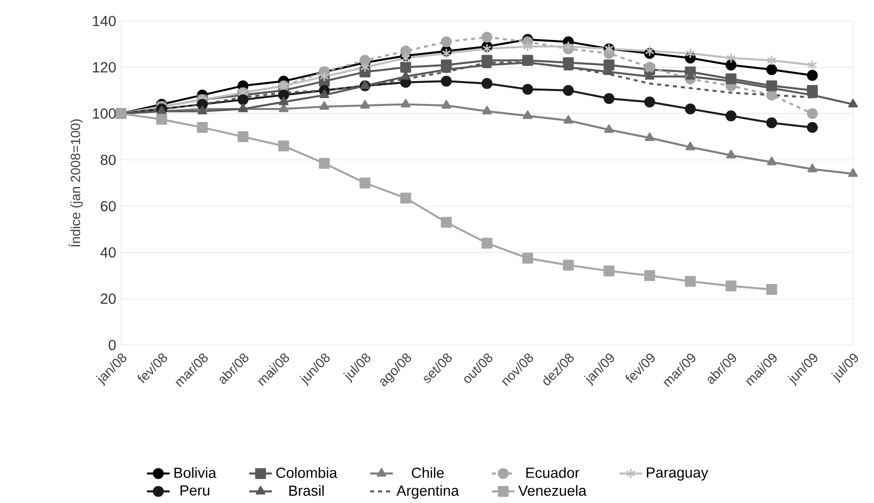 This screenshot has height=503, width=874. Describe the element at coordinates (552, 490) in the screenshot. I see `legend-label: Venezuela` at that location.